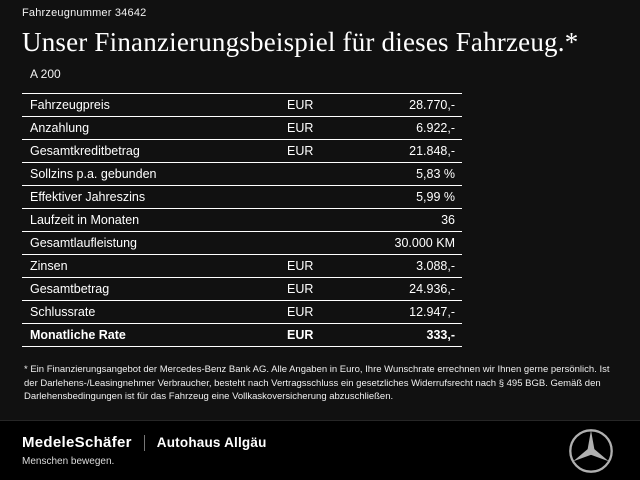 The height and width of the screenshot is (480, 640). I want to click on row-value: 5,83 %, so click(435, 174).